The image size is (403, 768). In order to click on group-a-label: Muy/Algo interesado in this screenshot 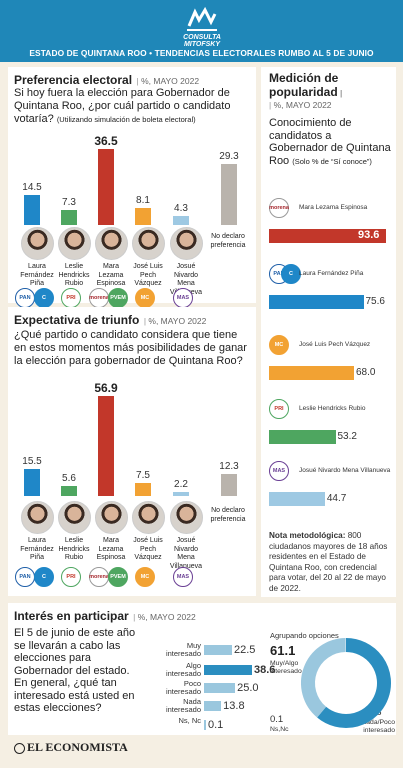, I will do `click(286, 667)`.